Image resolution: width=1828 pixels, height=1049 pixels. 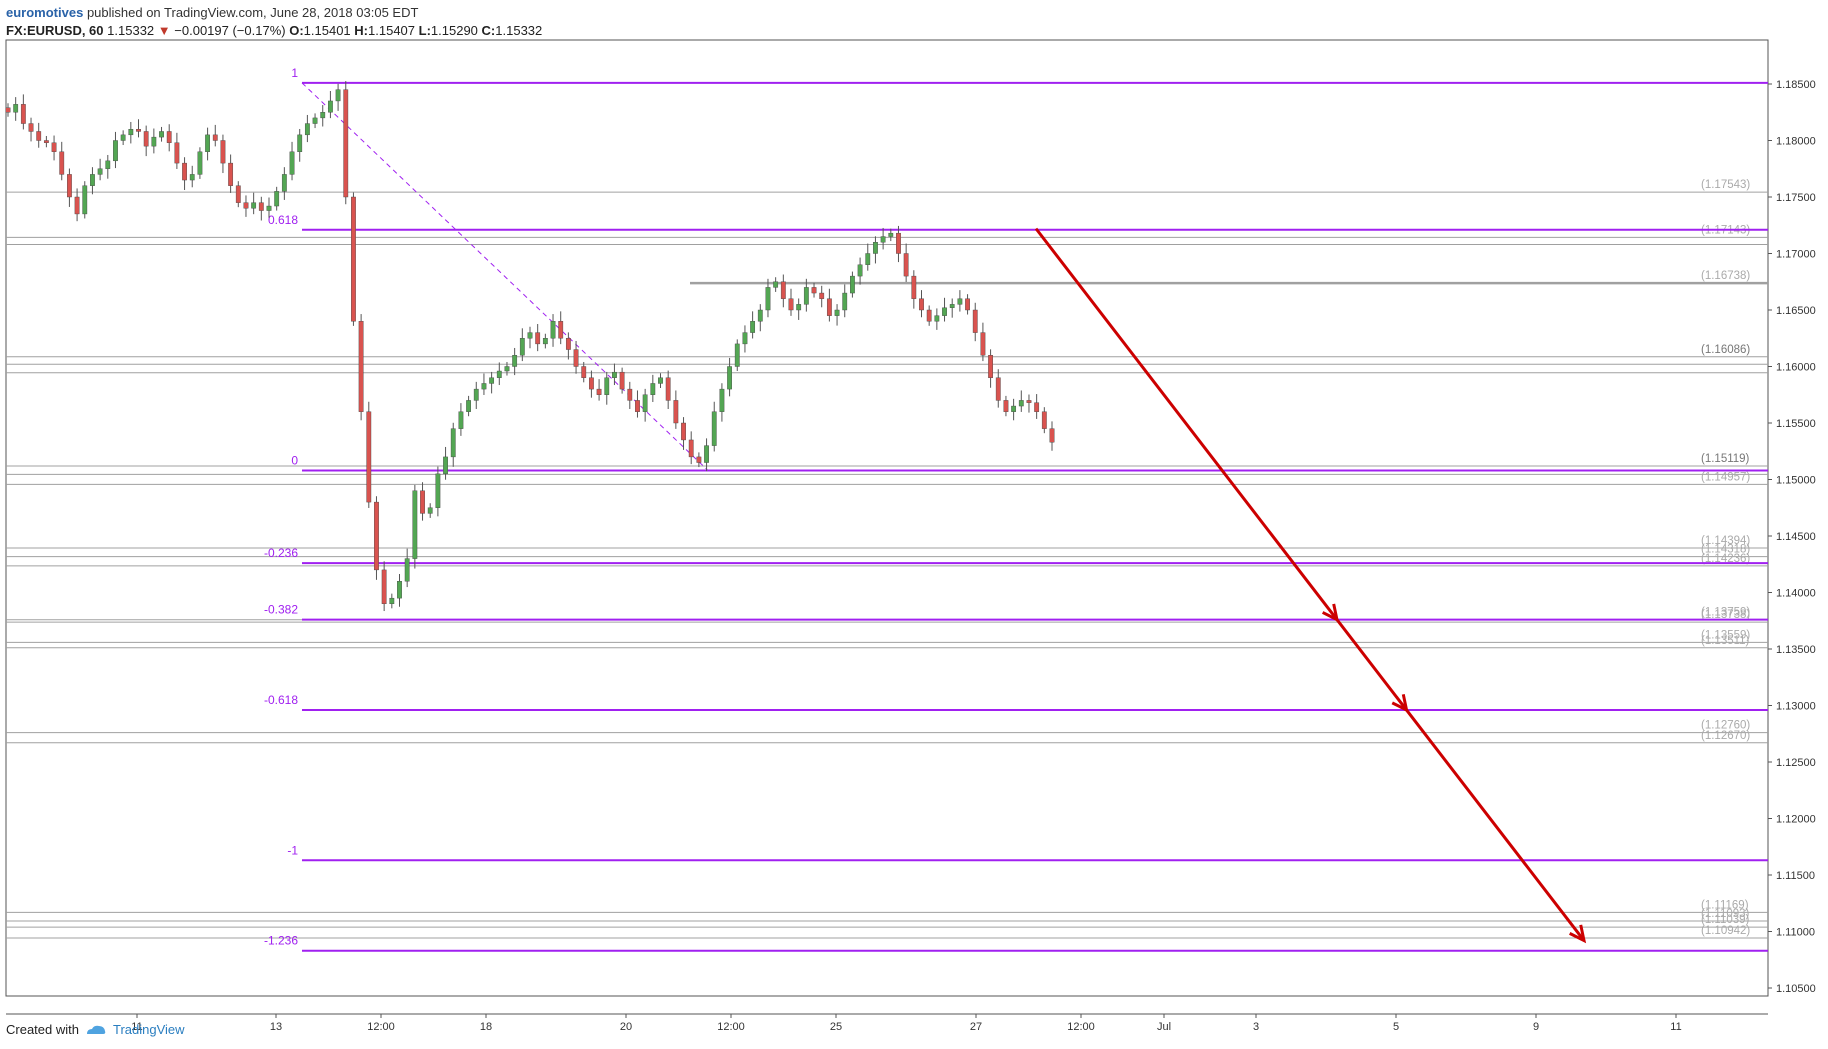 What do you see at coordinates (1536, 1027) in the screenshot?
I see `x-tick-label: 9` at bounding box center [1536, 1027].